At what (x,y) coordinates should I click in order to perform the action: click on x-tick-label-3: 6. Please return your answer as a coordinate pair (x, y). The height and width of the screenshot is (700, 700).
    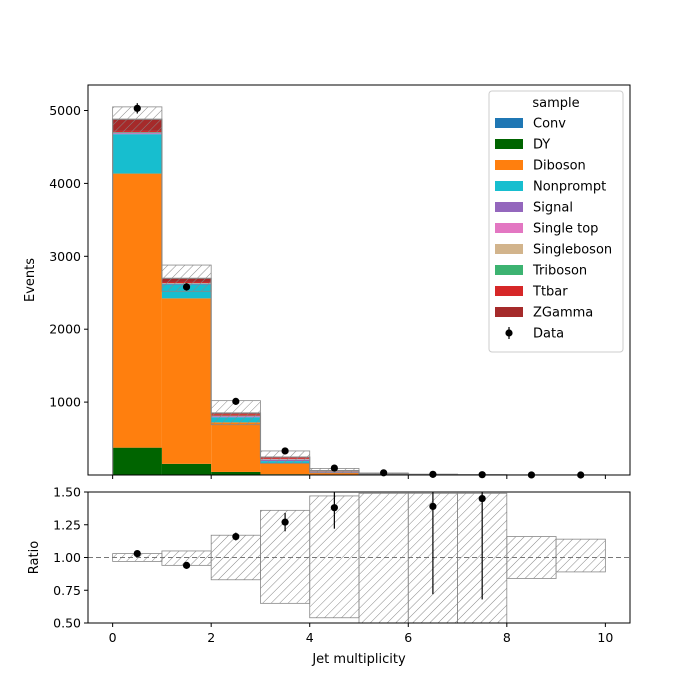
    Looking at the image, I should click on (408, 637).